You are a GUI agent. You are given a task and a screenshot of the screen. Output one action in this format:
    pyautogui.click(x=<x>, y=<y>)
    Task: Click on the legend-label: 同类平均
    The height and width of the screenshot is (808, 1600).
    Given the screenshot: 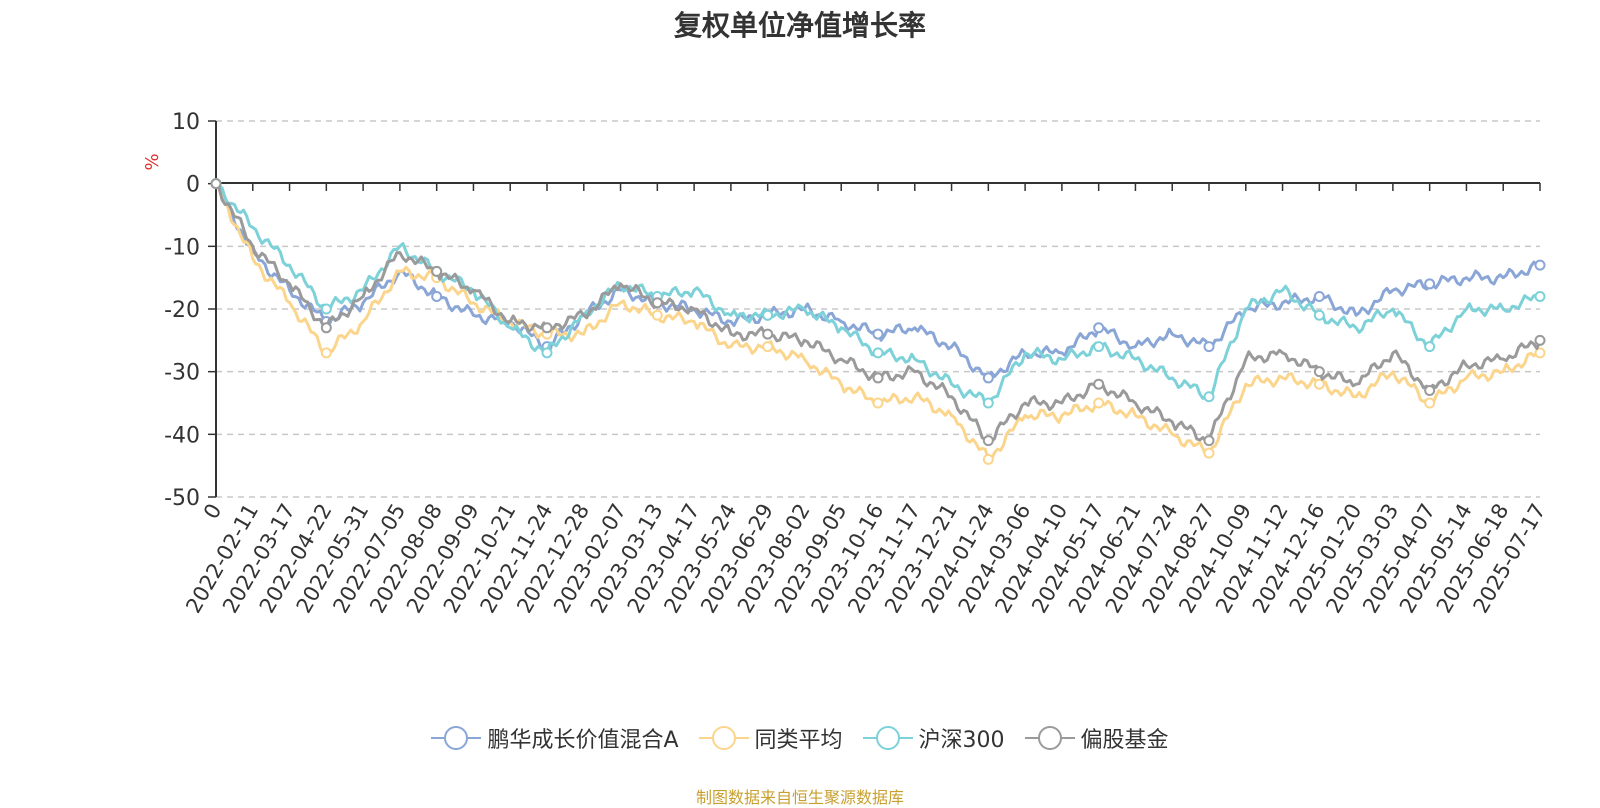 What is the action you would take?
    pyautogui.click(x=798, y=740)
    